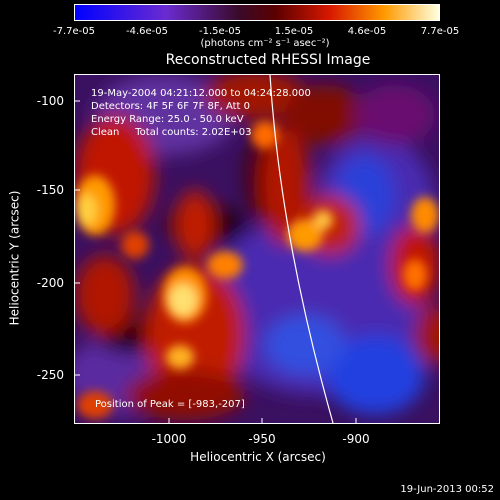  What do you see at coordinates (167, 119) in the screenshot?
I see `info-energy-range: Energy Range: 25.0 - 50.0 keV` at bounding box center [167, 119].